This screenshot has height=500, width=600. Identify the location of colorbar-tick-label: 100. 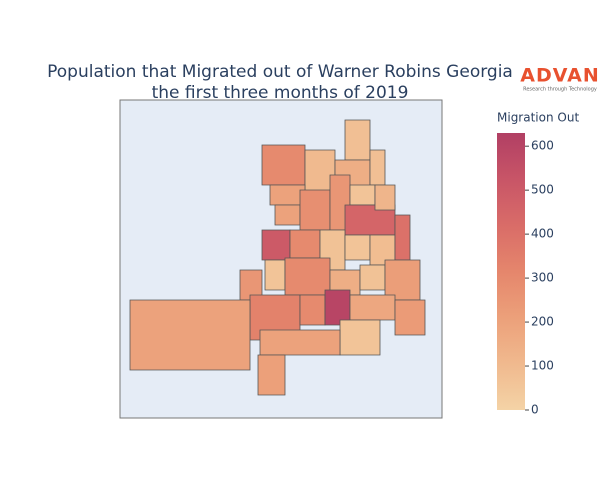
(542, 366).